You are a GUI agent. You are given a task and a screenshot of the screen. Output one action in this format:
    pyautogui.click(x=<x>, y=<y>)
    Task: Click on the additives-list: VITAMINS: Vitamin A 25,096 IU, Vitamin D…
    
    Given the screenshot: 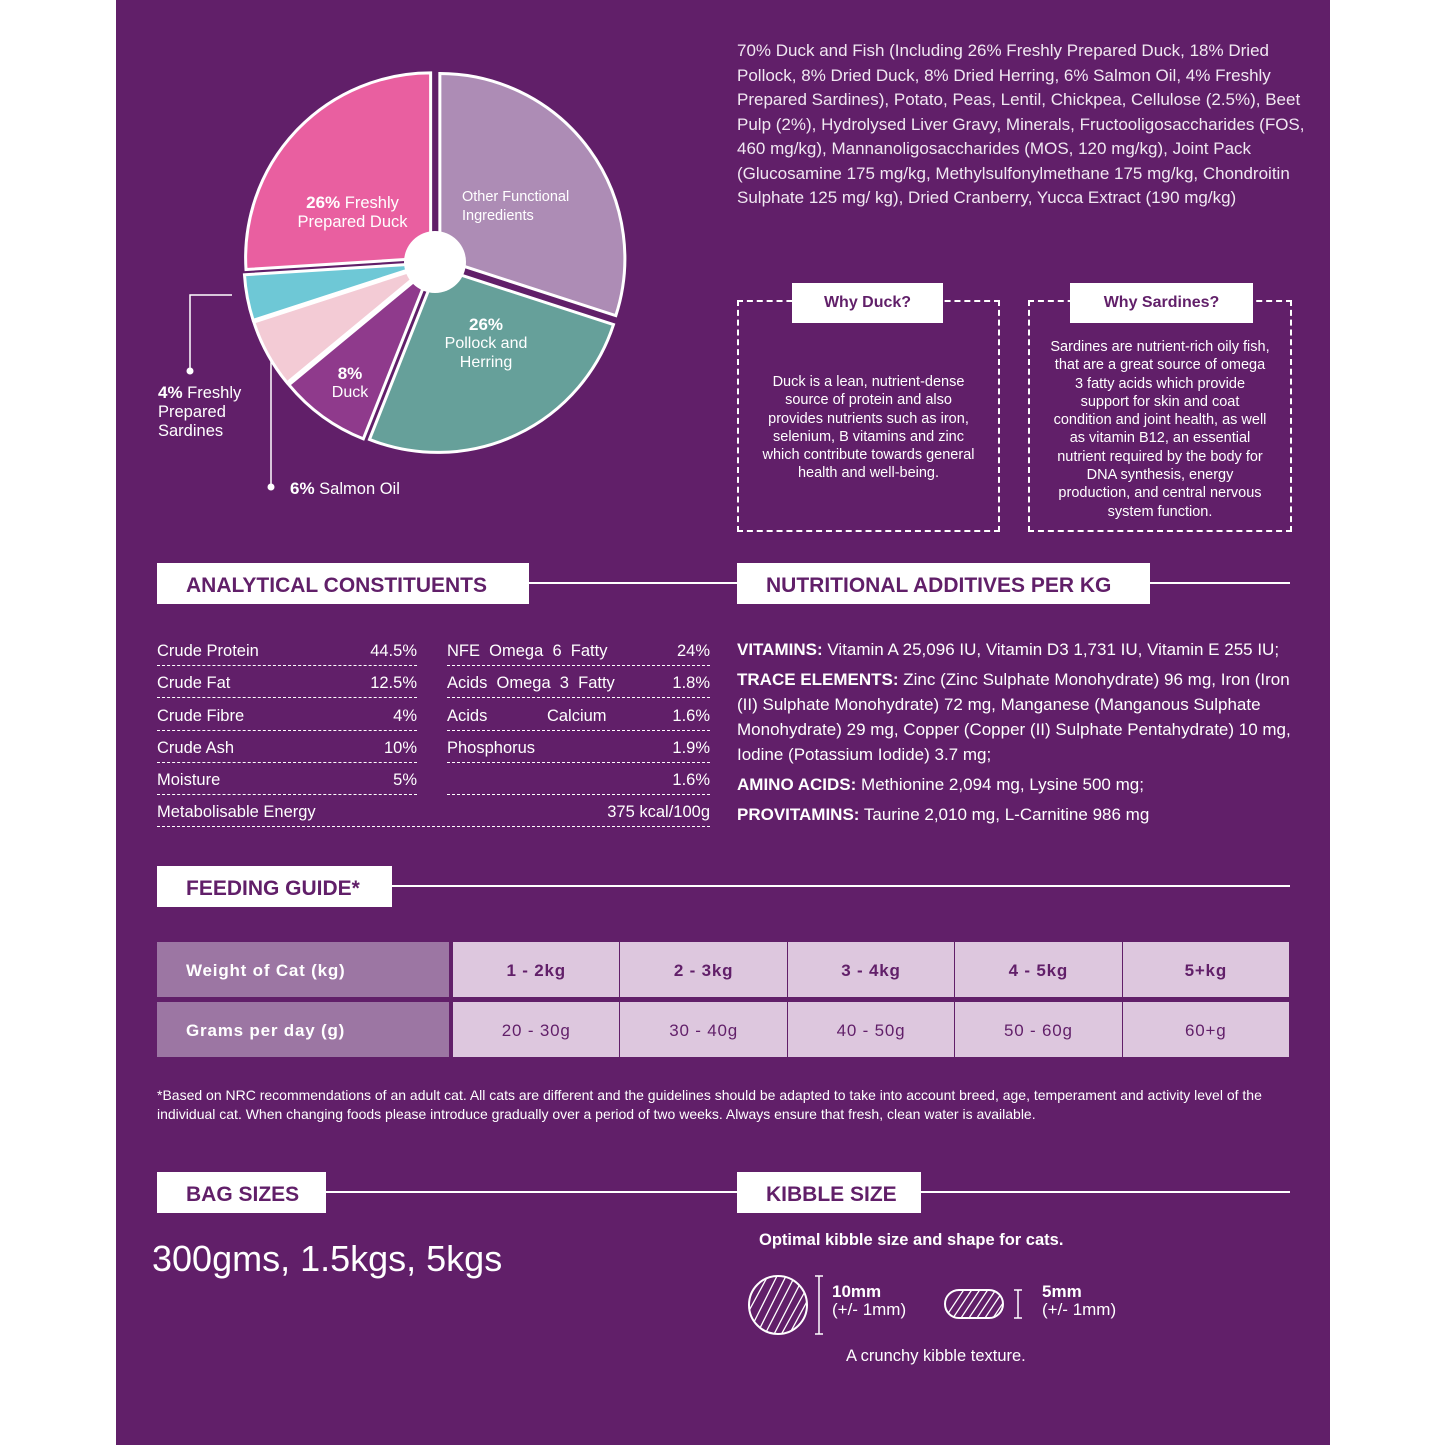 What is the action you would take?
    pyautogui.click(x=1024, y=734)
    